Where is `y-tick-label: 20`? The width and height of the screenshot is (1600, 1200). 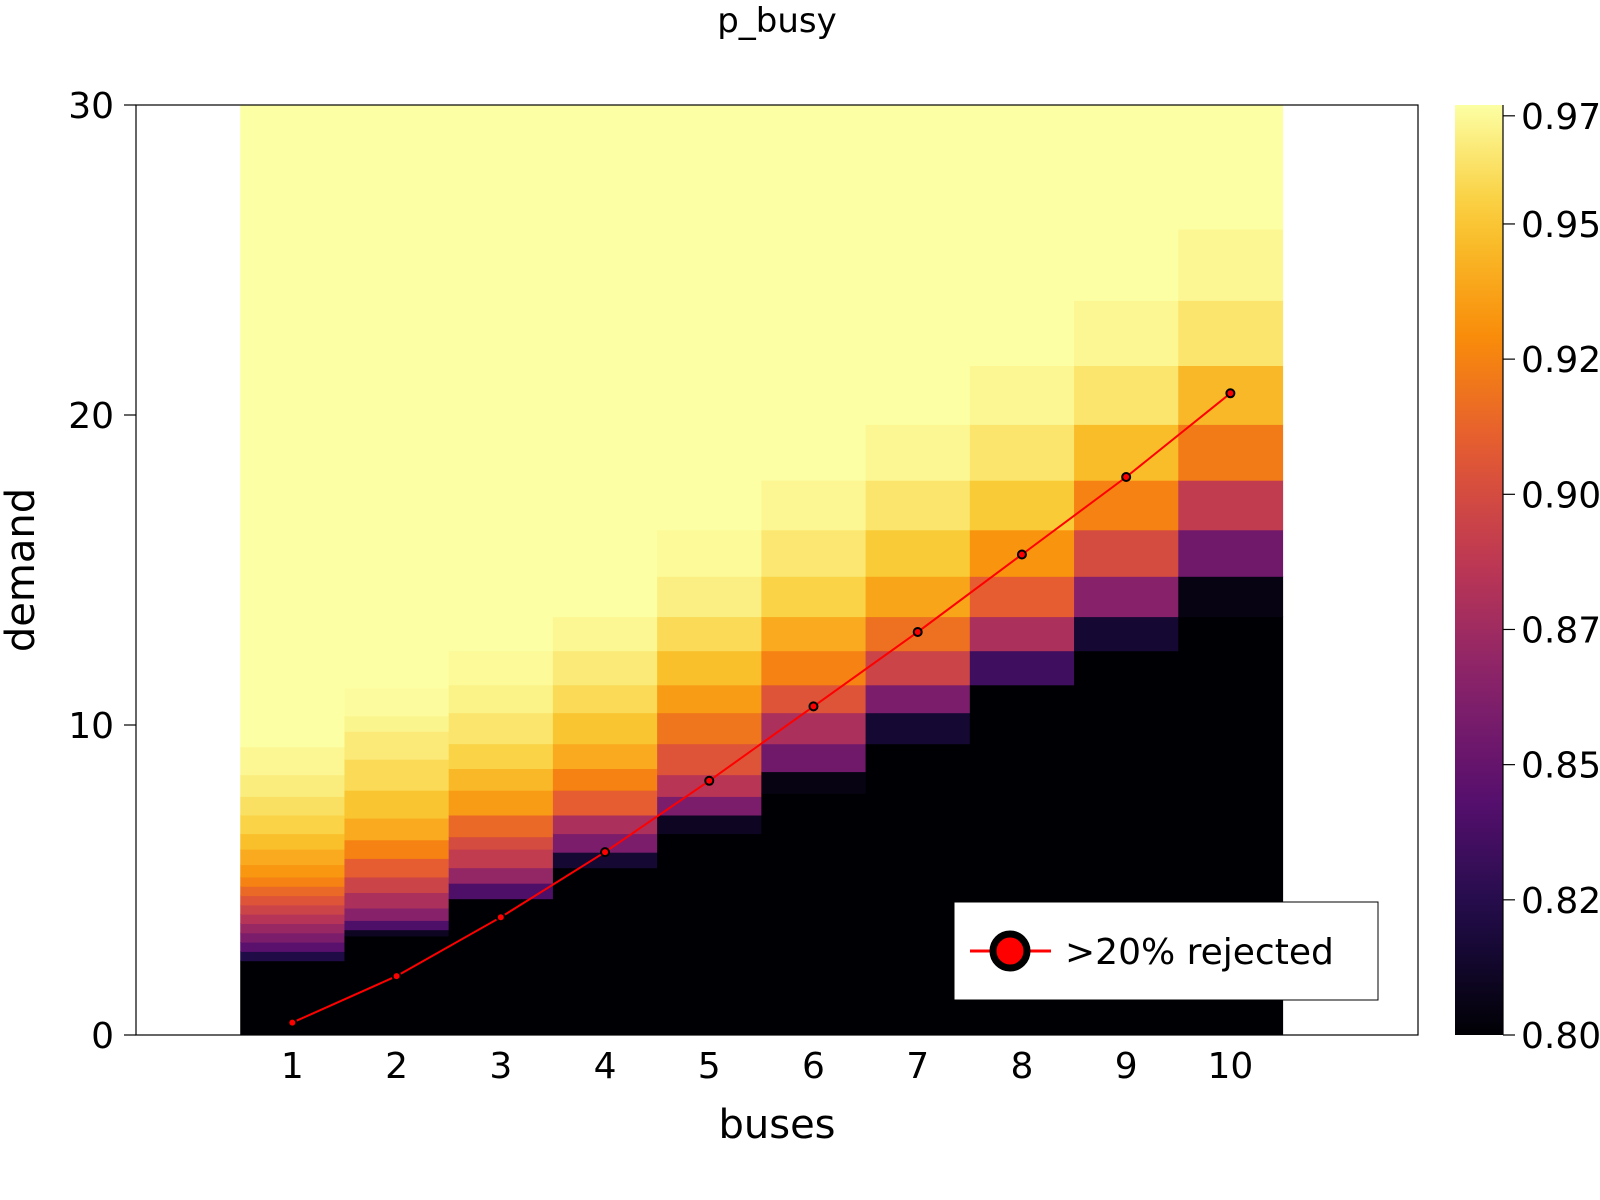 y-tick-label: 20 is located at coordinates (91, 416).